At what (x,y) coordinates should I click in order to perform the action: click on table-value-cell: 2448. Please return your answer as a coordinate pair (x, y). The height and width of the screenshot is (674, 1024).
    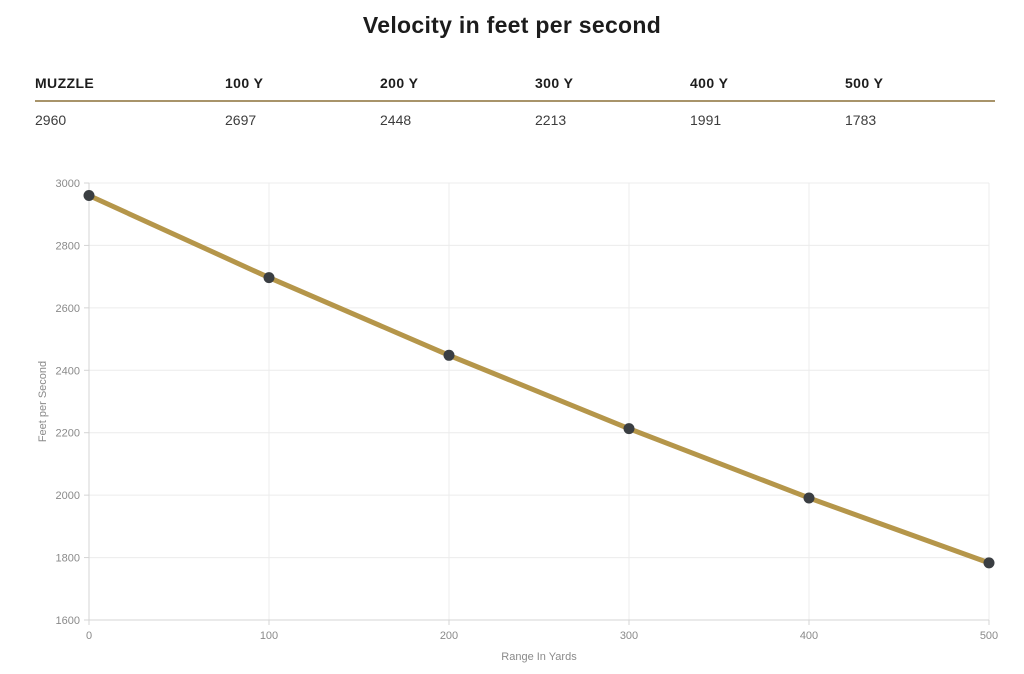
    Looking at the image, I should click on (396, 120).